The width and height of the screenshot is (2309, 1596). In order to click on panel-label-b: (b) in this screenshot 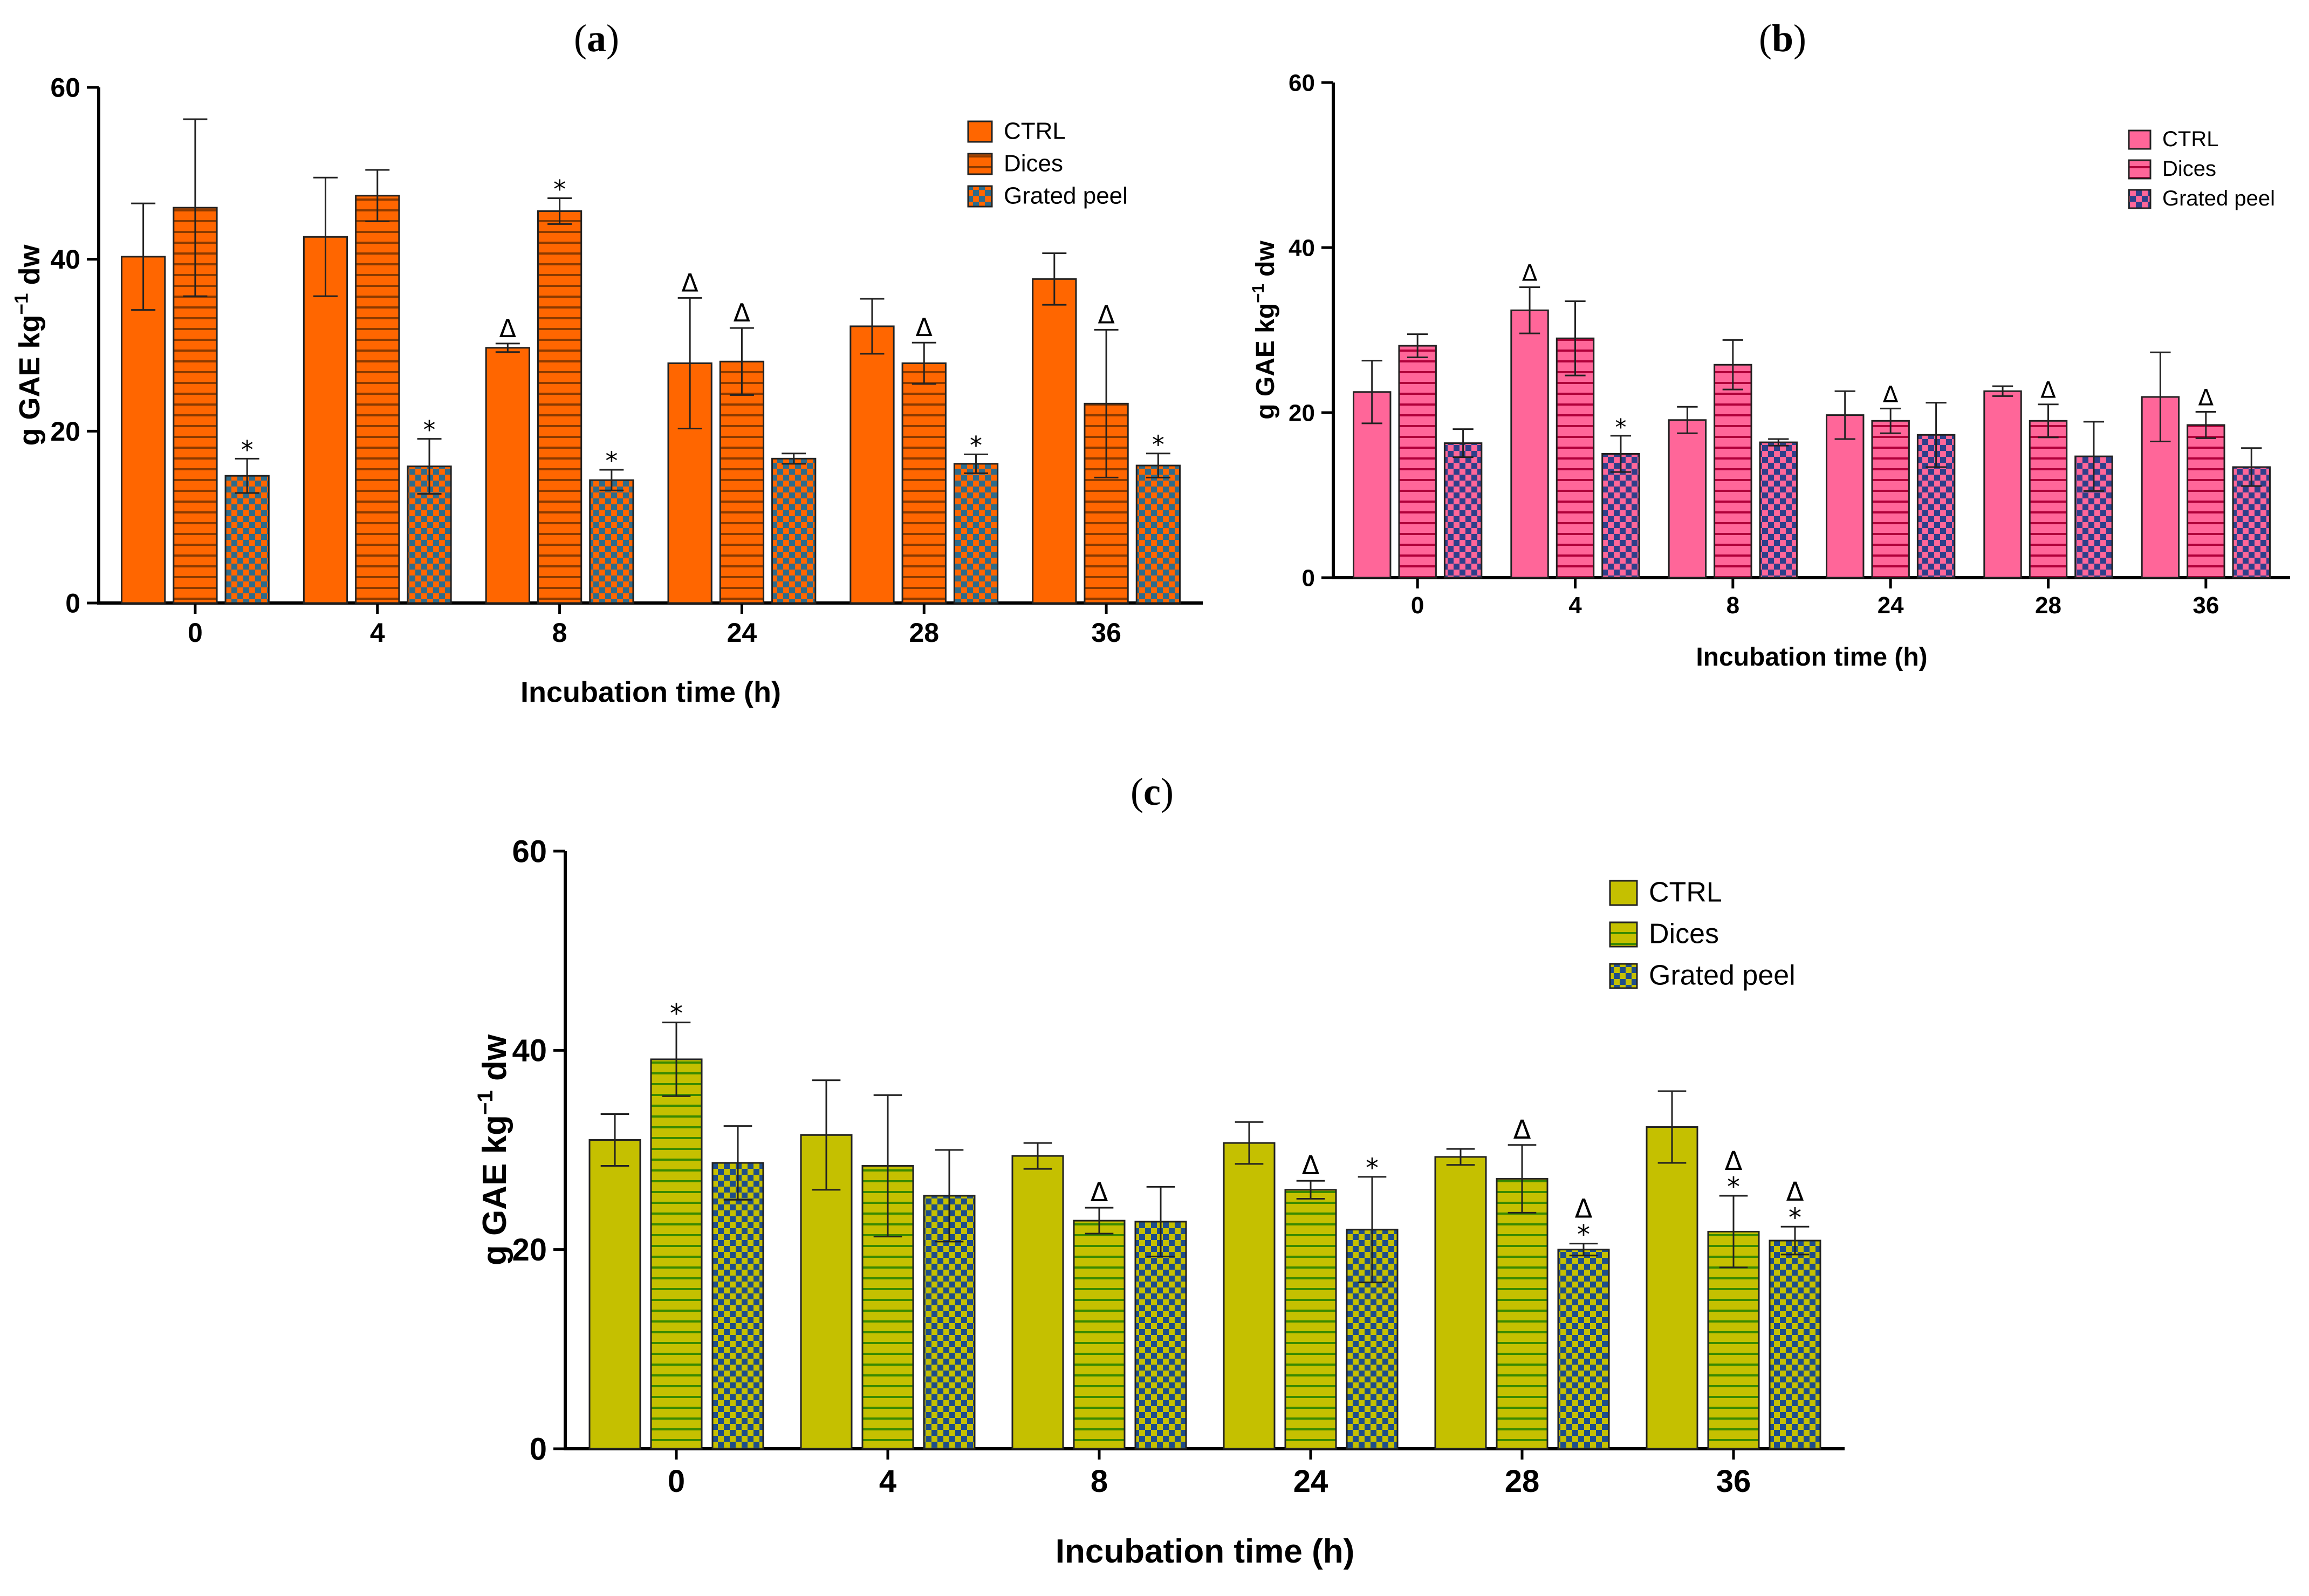, I will do `click(1782, 38)`.